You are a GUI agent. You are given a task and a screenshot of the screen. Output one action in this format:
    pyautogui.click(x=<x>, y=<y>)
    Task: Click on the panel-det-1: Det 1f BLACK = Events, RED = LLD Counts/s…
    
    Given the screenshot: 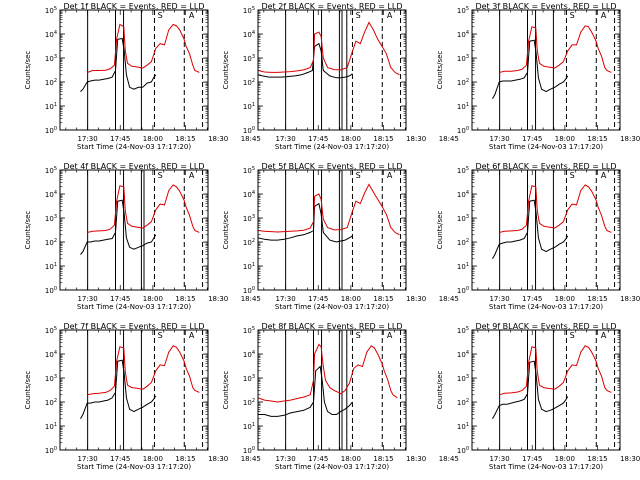 What is the action you would take?
    pyautogui.click(x=142, y=76)
    